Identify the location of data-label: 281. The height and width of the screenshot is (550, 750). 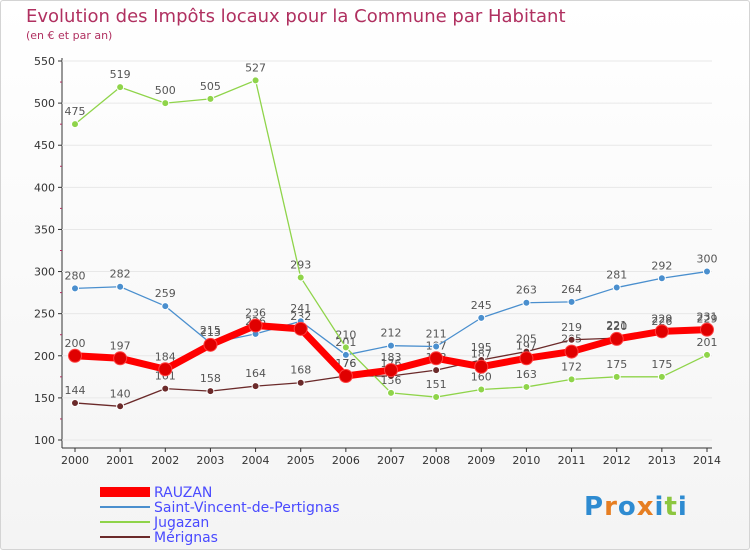
(616, 275).